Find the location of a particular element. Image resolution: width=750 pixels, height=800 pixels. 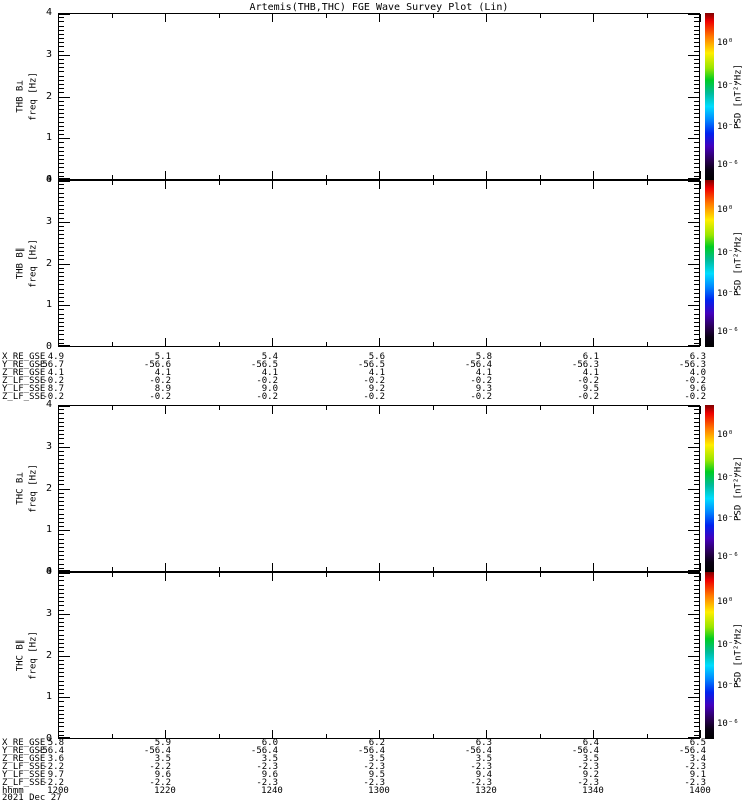

var-value: 4.1 is located at coordinates (483, 373).